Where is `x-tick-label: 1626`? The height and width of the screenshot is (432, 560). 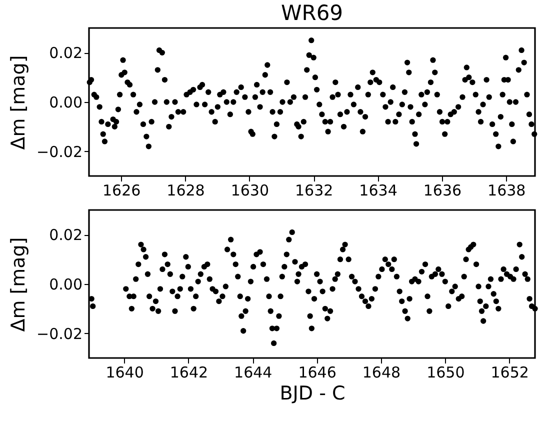
x-tick-label: 1626 is located at coordinates (121, 191).